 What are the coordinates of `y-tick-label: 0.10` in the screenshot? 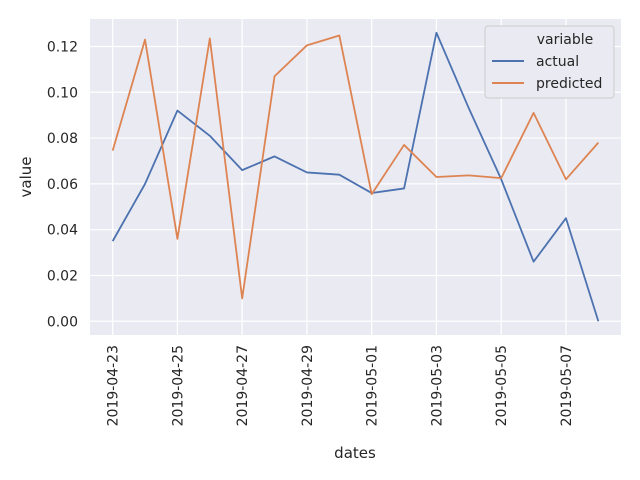 It's located at (62, 93).